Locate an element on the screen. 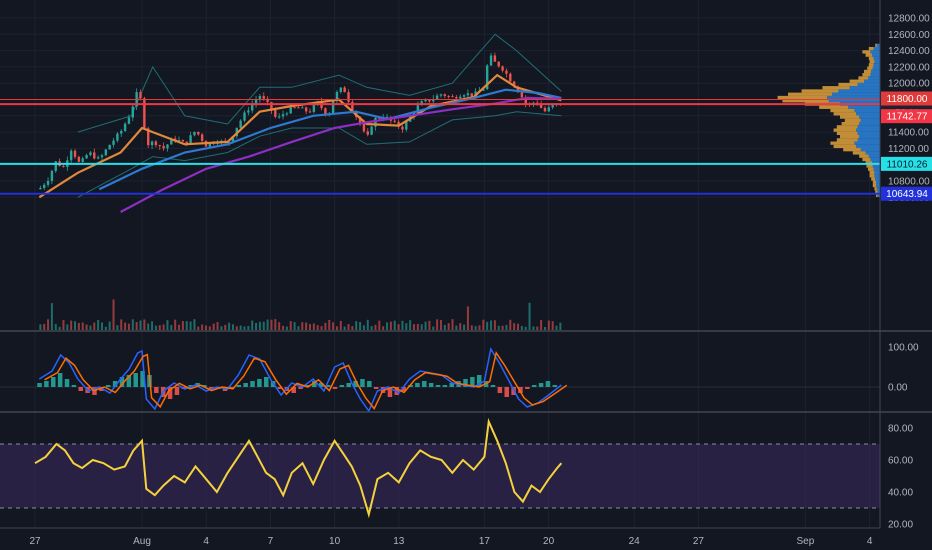  date-tick-label: 4 is located at coordinates (870, 541).